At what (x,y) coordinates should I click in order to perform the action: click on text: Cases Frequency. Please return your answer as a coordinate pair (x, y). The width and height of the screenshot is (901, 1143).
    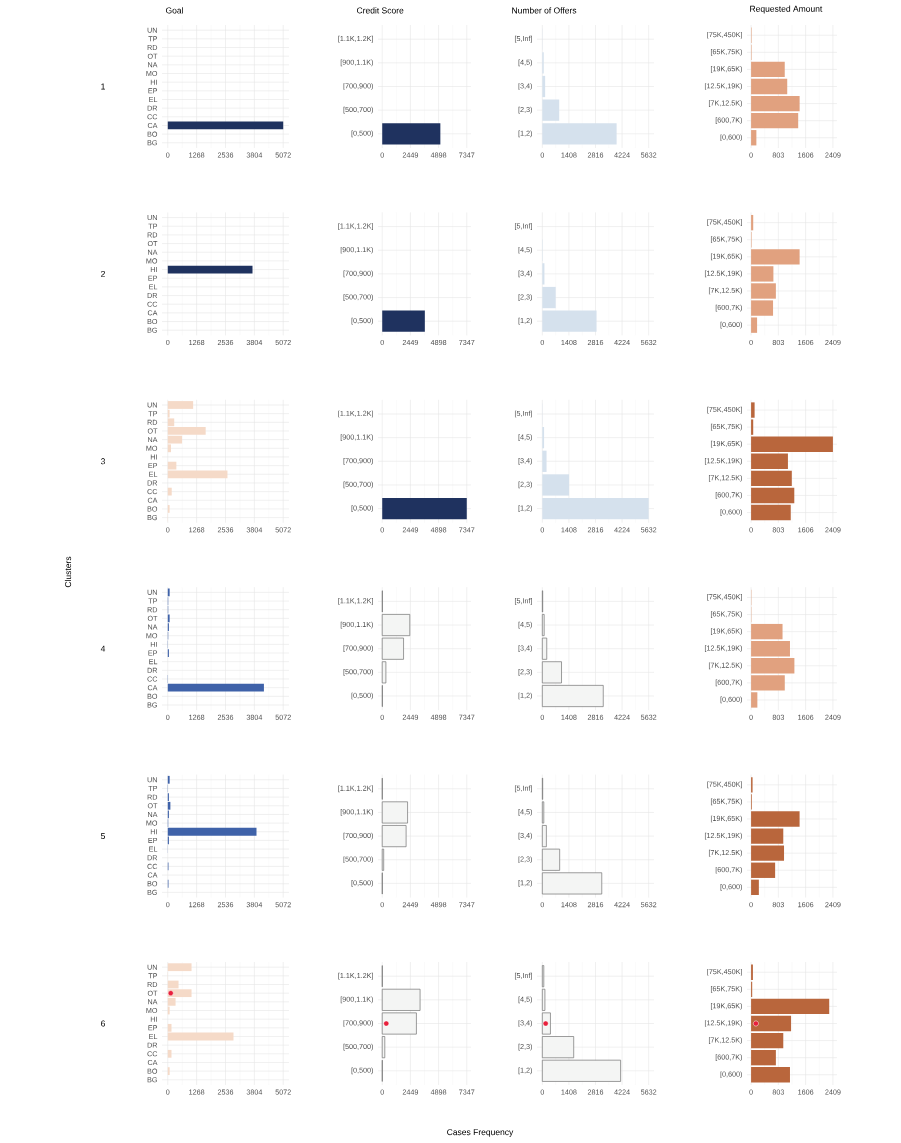
    Looking at the image, I should click on (480, 1133).